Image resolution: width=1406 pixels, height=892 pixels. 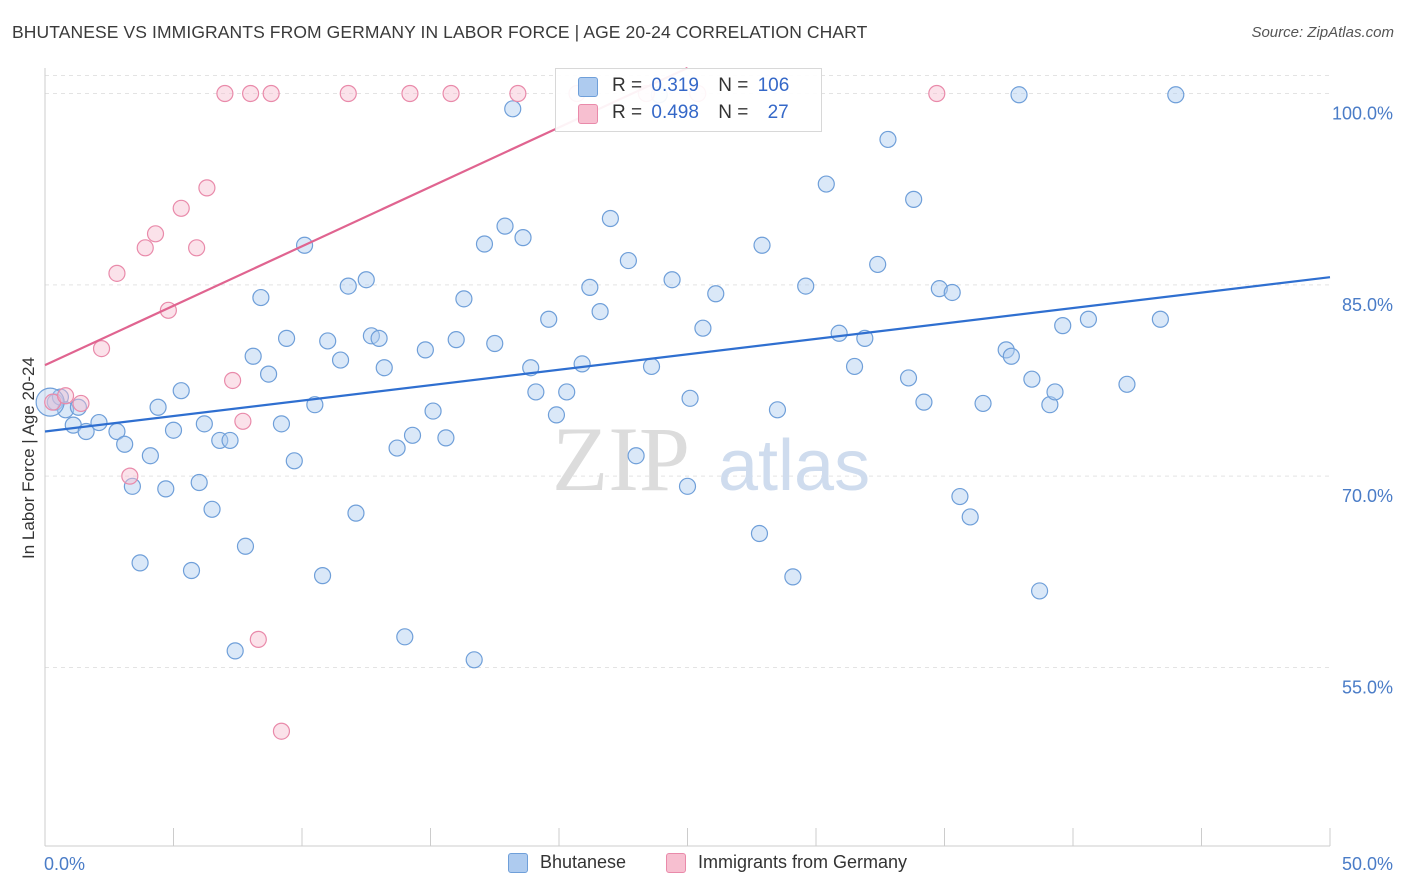 What do you see at coordinates (803, 862) in the screenshot?
I see `legend-label-immigrants-from-germany: Immigrants from Germany` at bounding box center [803, 862].